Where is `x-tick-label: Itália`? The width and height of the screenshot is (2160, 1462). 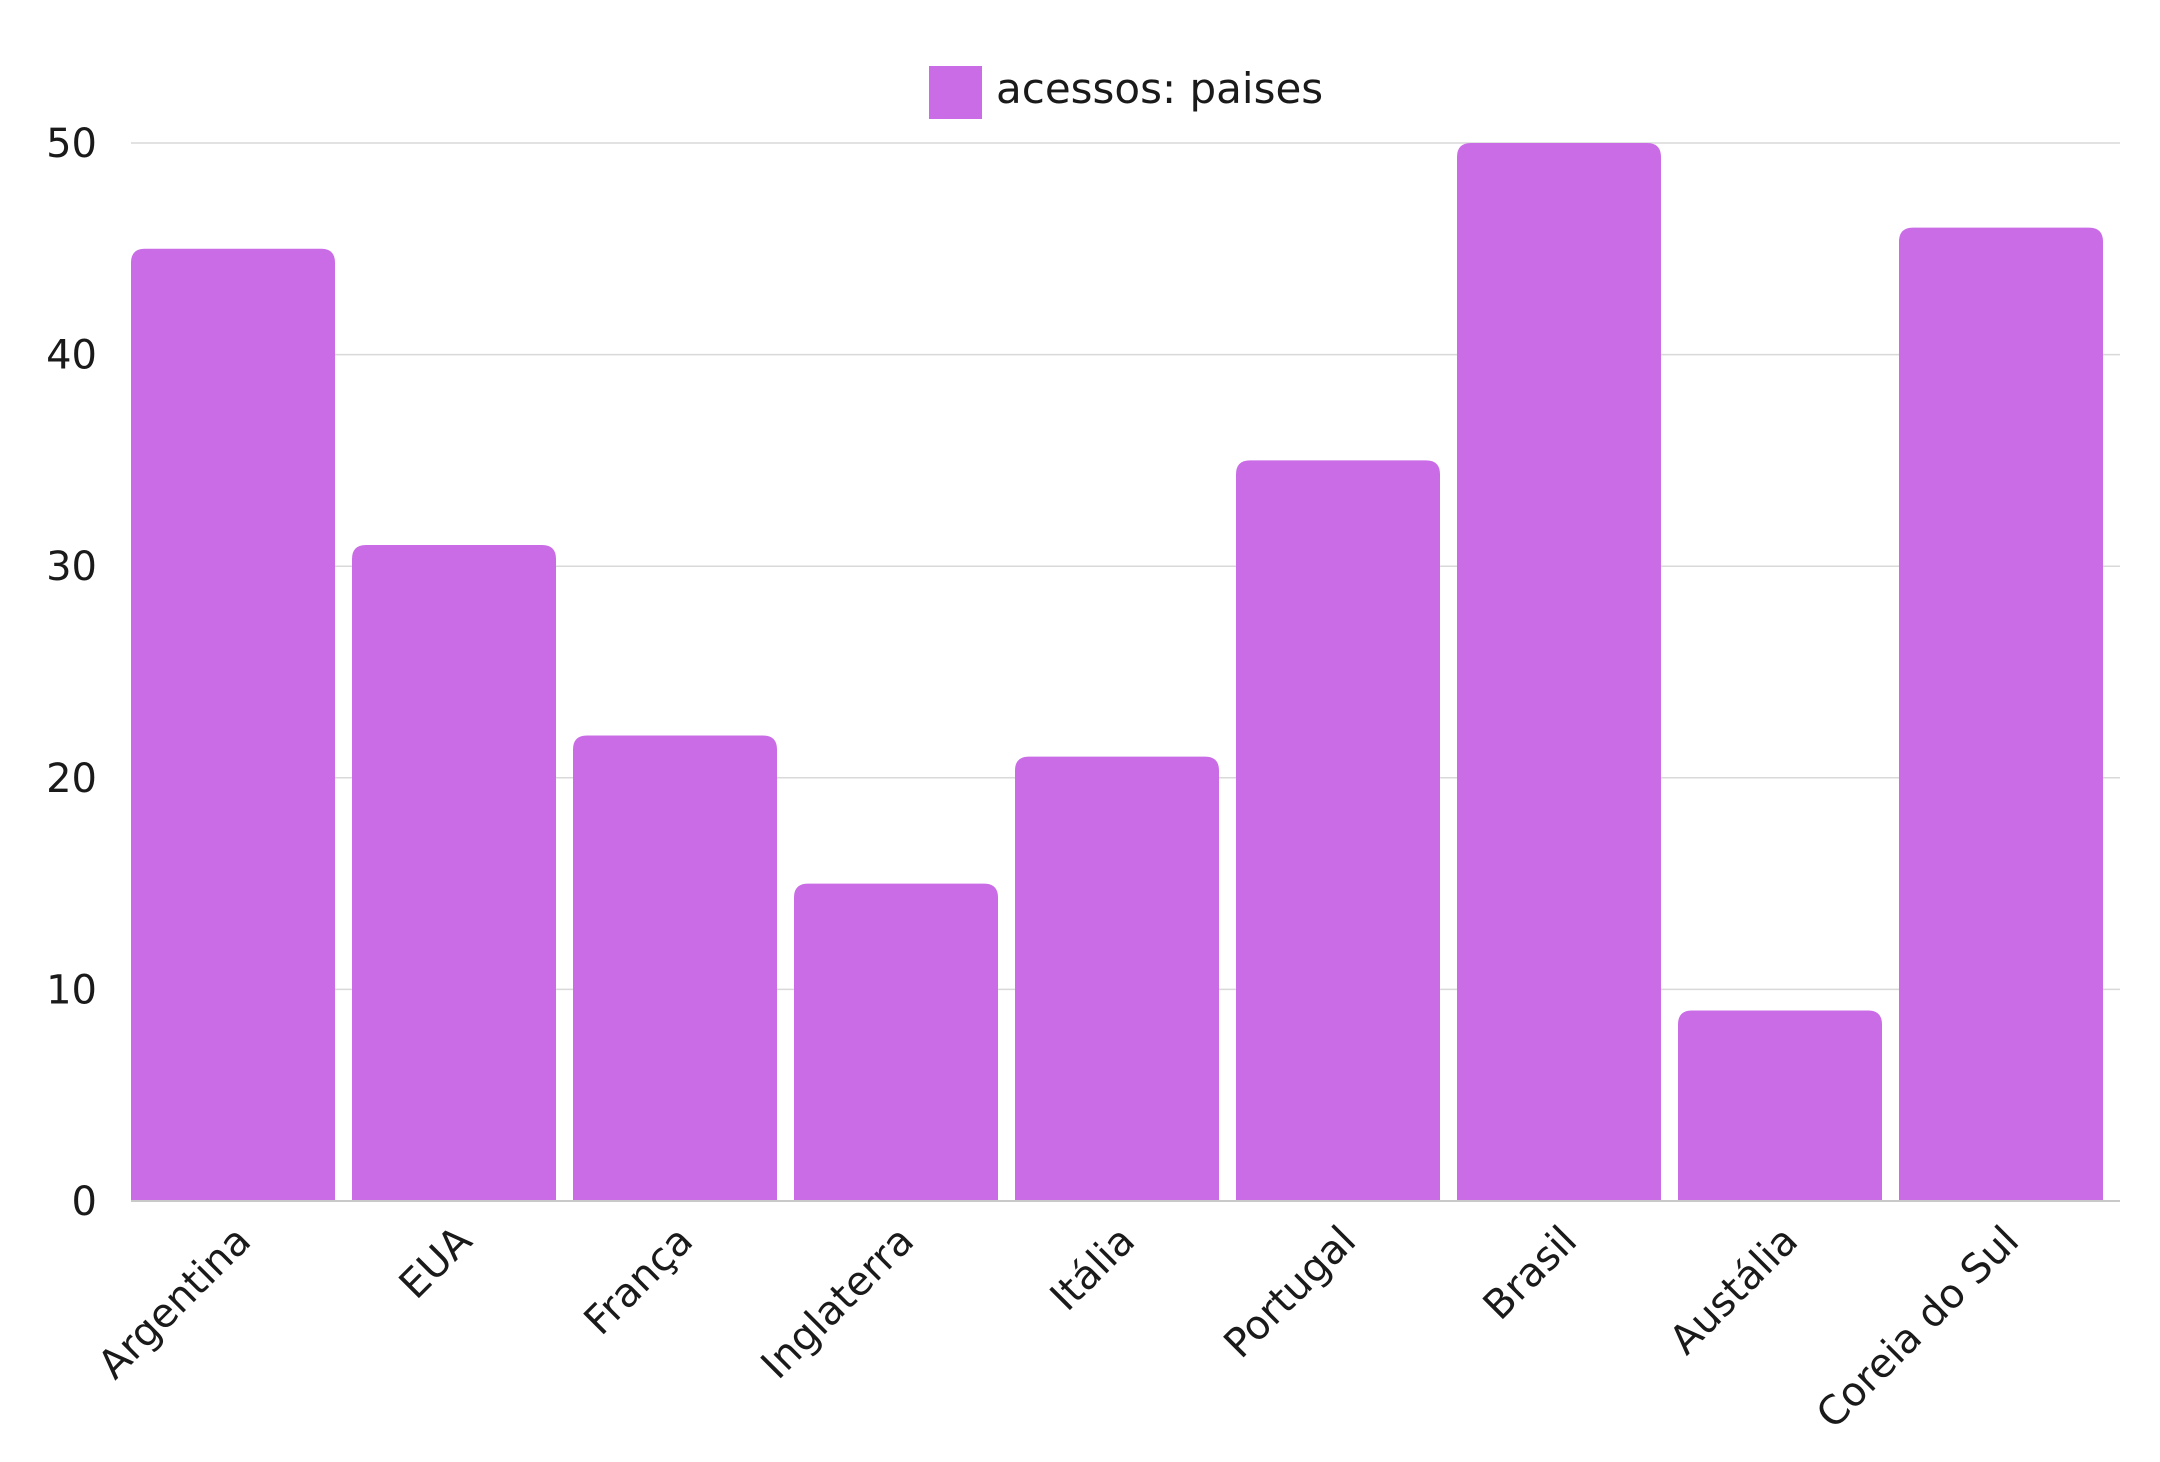 x-tick-label: Itália is located at coordinates (1093, 1269).